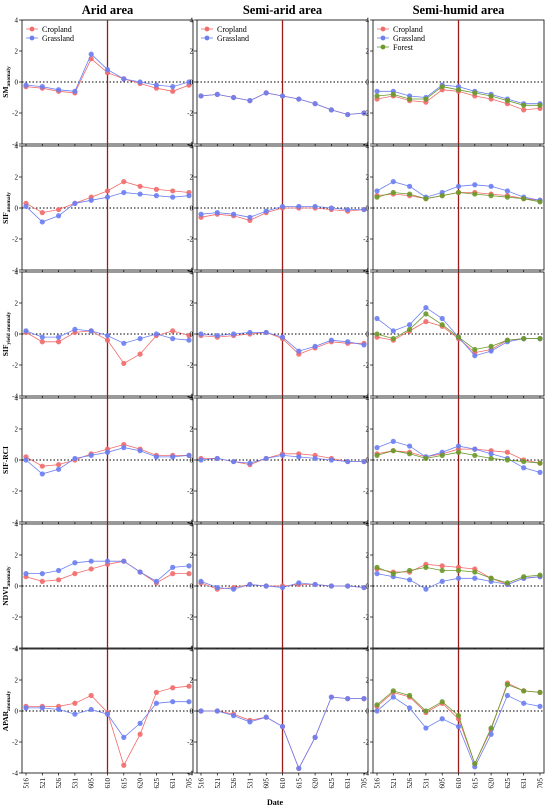  Describe the element at coordinates (59, 783) in the screenshot. I see `x-tick-label: 526` at that location.